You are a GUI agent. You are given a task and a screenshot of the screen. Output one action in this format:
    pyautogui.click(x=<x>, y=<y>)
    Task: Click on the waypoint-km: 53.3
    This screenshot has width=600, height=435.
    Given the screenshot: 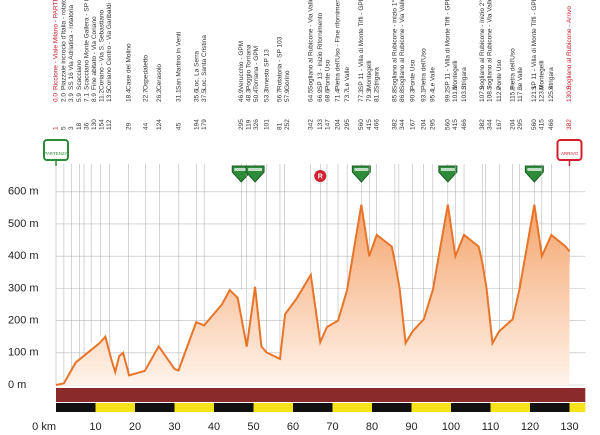 What is the action you would take?
    pyautogui.click(x=266, y=95)
    